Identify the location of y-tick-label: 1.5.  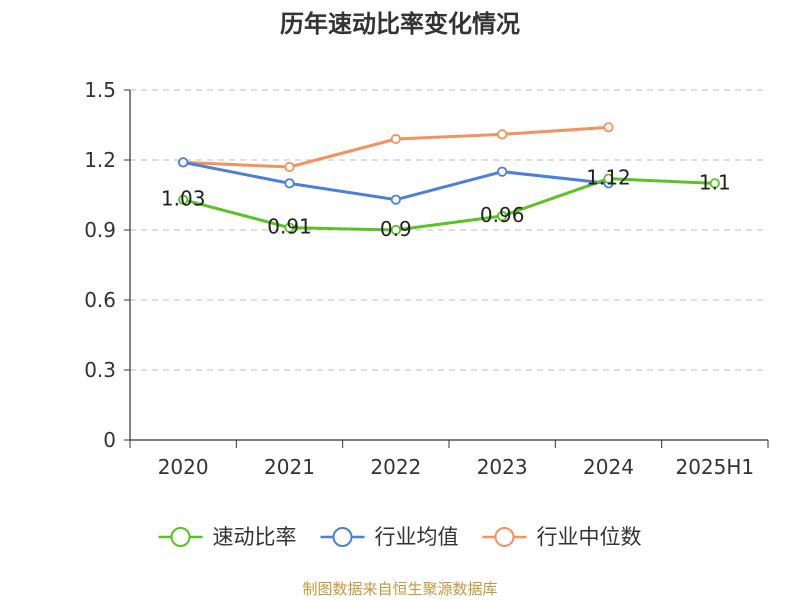
(100, 90).